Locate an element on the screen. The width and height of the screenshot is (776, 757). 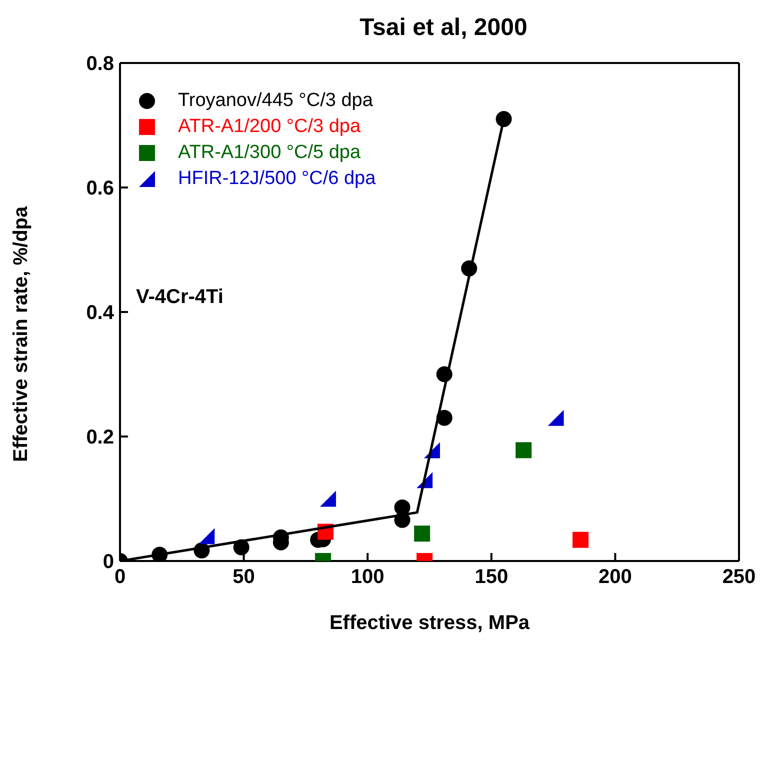
legend-label: Troyanov/445 °C/3 dpa is located at coordinates (275, 101).